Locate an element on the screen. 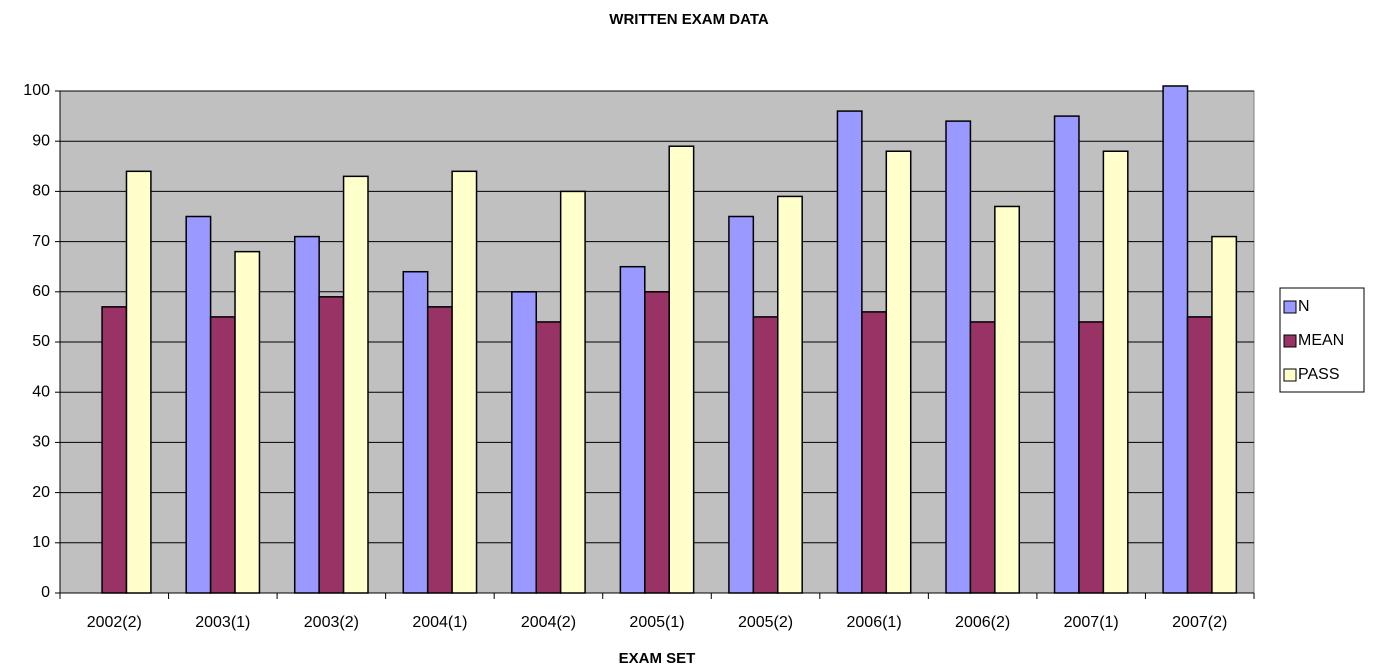  y-tick-label: 30 is located at coordinates (41, 442).